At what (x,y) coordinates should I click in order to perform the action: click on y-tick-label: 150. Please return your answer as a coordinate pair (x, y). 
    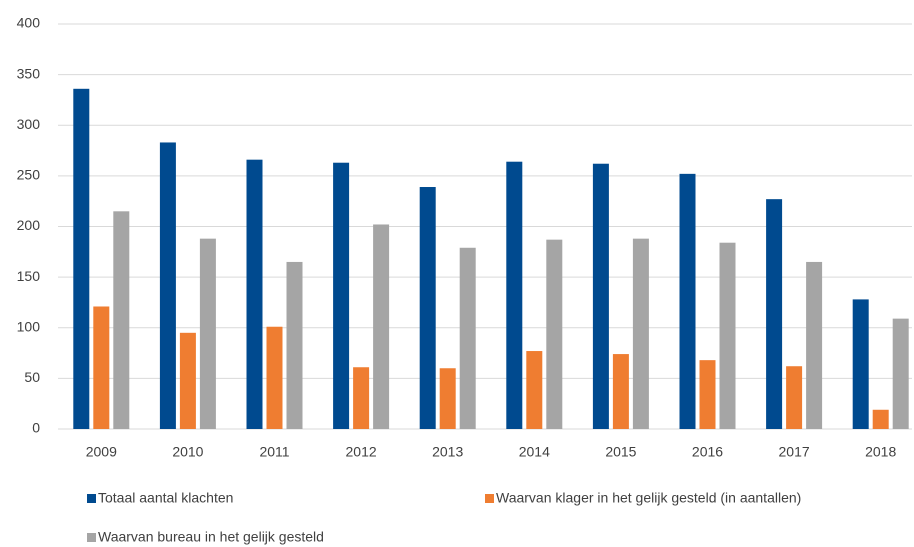
    Looking at the image, I should click on (29, 276).